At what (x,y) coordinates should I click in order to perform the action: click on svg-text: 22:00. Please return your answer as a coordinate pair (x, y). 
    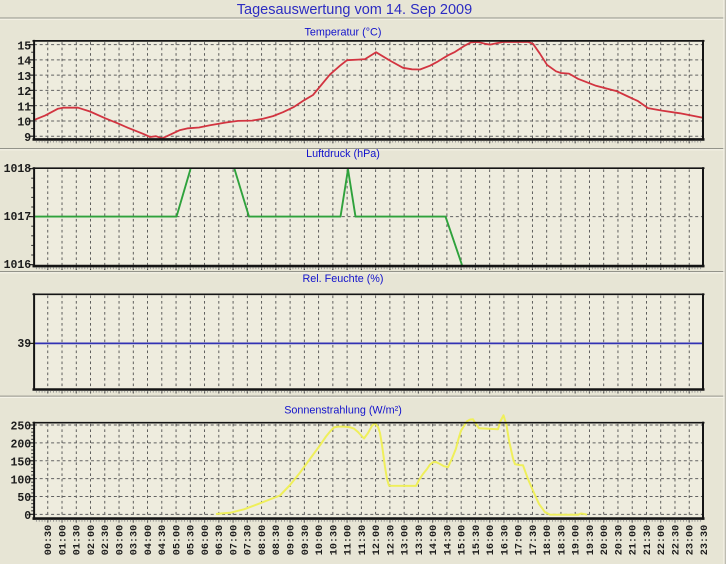
    Looking at the image, I should click on (662, 540).